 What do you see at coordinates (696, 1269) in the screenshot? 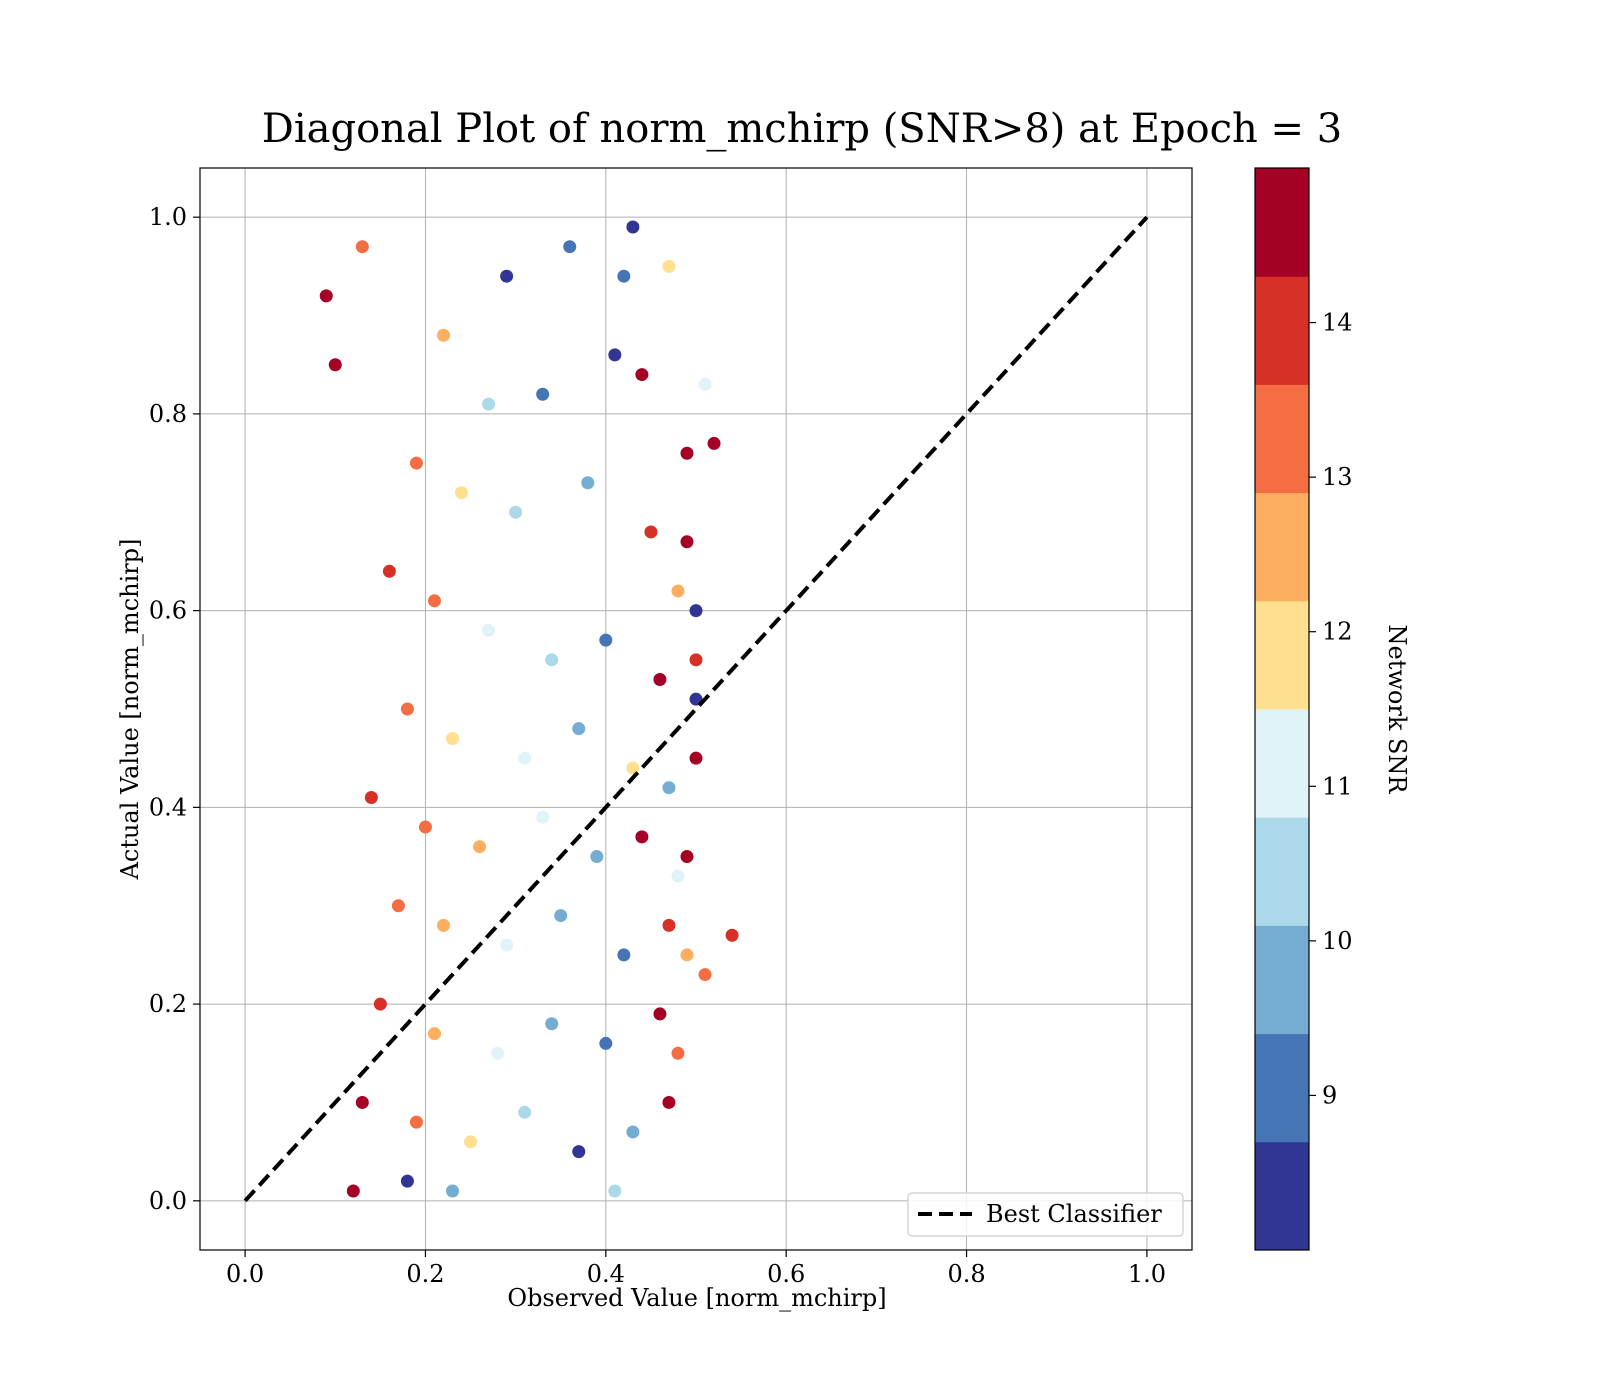
I see `x-axis-ticks: 0.0 0.2 0.4 0.6 0.8 1.0` at bounding box center [696, 1269].